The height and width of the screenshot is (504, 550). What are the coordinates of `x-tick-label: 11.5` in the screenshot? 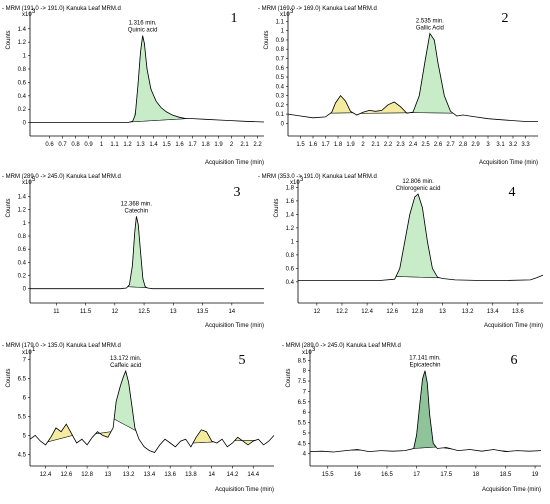 It's located at (86, 312).